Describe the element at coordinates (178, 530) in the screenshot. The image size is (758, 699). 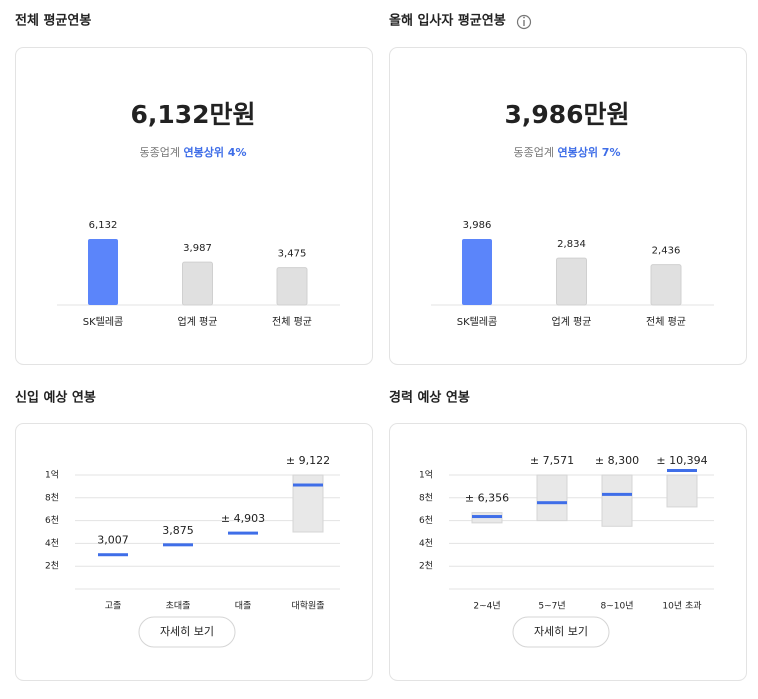
I see `value-label: 3,875` at that location.